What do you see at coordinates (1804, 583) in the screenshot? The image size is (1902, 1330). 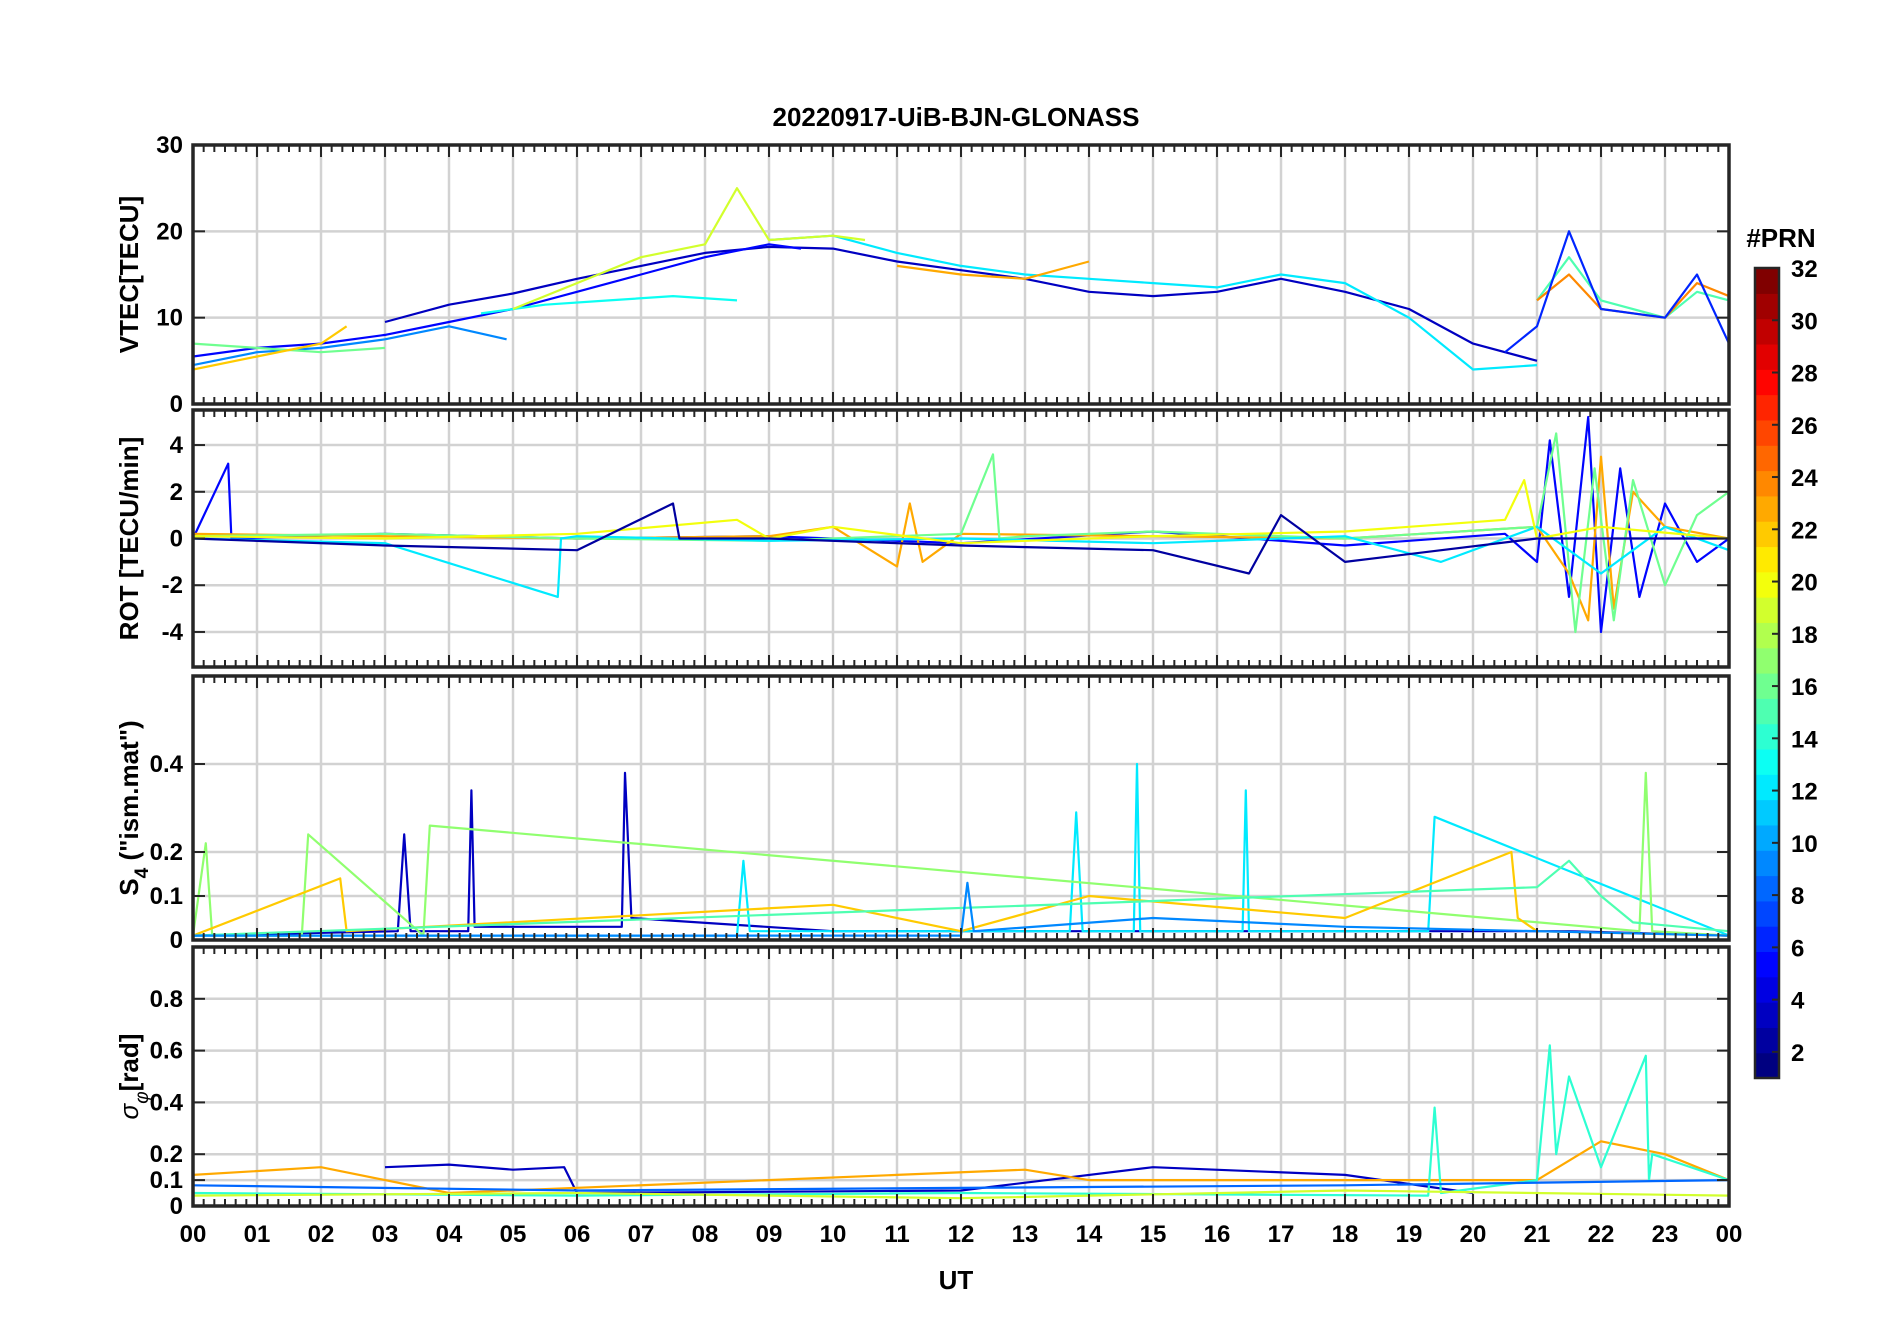 I see `colorbar-tick-label: 20` at bounding box center [1804, 583].